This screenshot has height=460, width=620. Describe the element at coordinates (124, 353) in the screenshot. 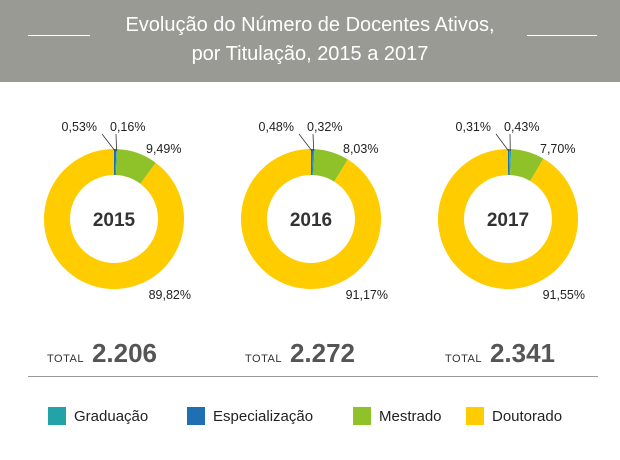

I see `total-value: 2.206` at that location.